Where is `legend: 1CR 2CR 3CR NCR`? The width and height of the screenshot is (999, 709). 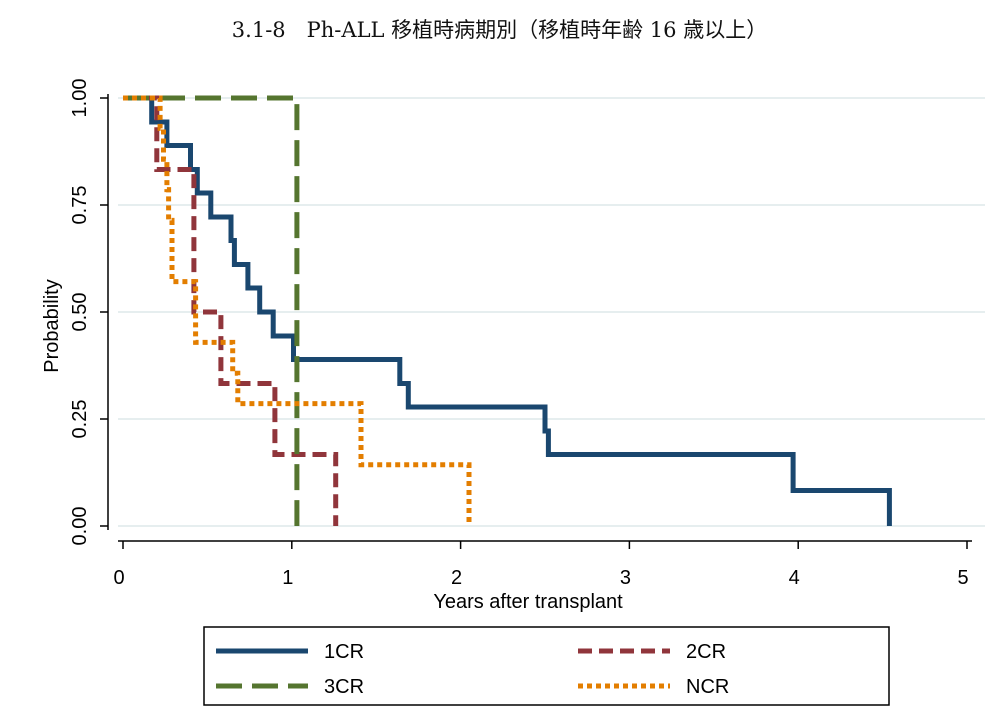
legend: 1CR 2CR 3CR NCR is located at coordinates (546, 666).